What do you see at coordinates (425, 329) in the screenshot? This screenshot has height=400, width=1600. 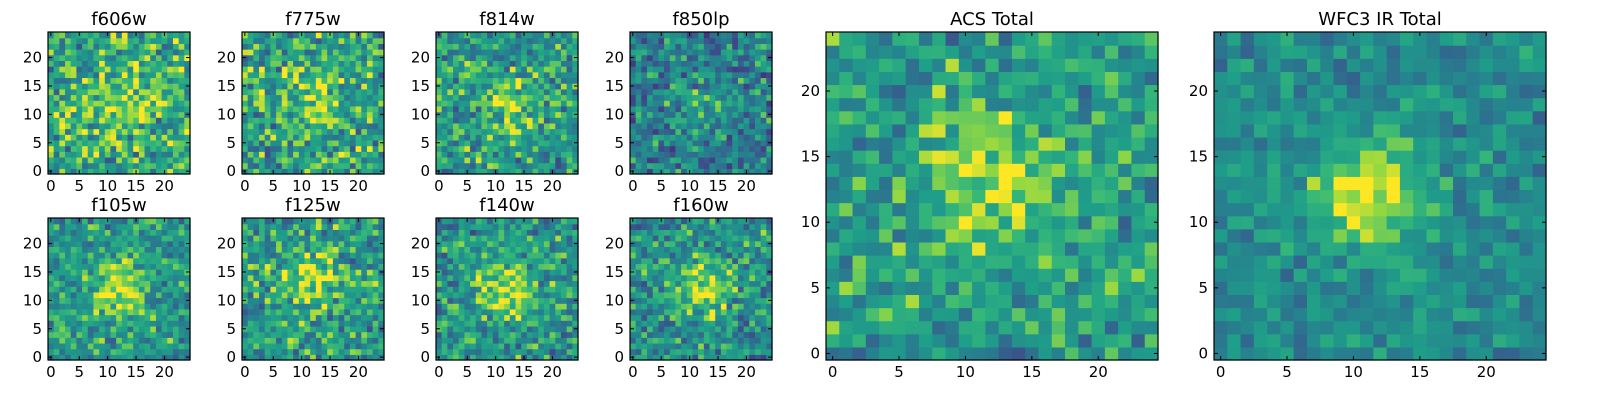 I see `y-tick-label: 5` at bounding box center [425, 329].